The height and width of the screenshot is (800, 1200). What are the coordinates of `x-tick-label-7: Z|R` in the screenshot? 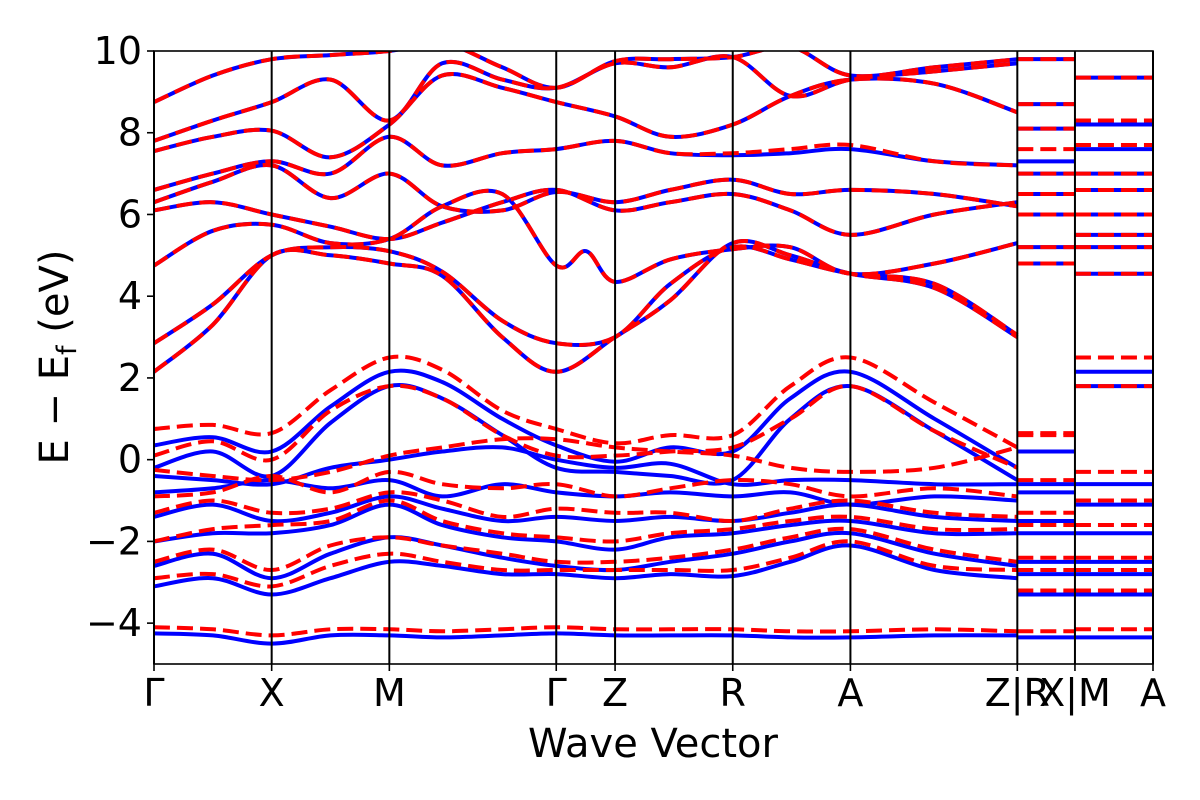 It's located at (1017, 693).